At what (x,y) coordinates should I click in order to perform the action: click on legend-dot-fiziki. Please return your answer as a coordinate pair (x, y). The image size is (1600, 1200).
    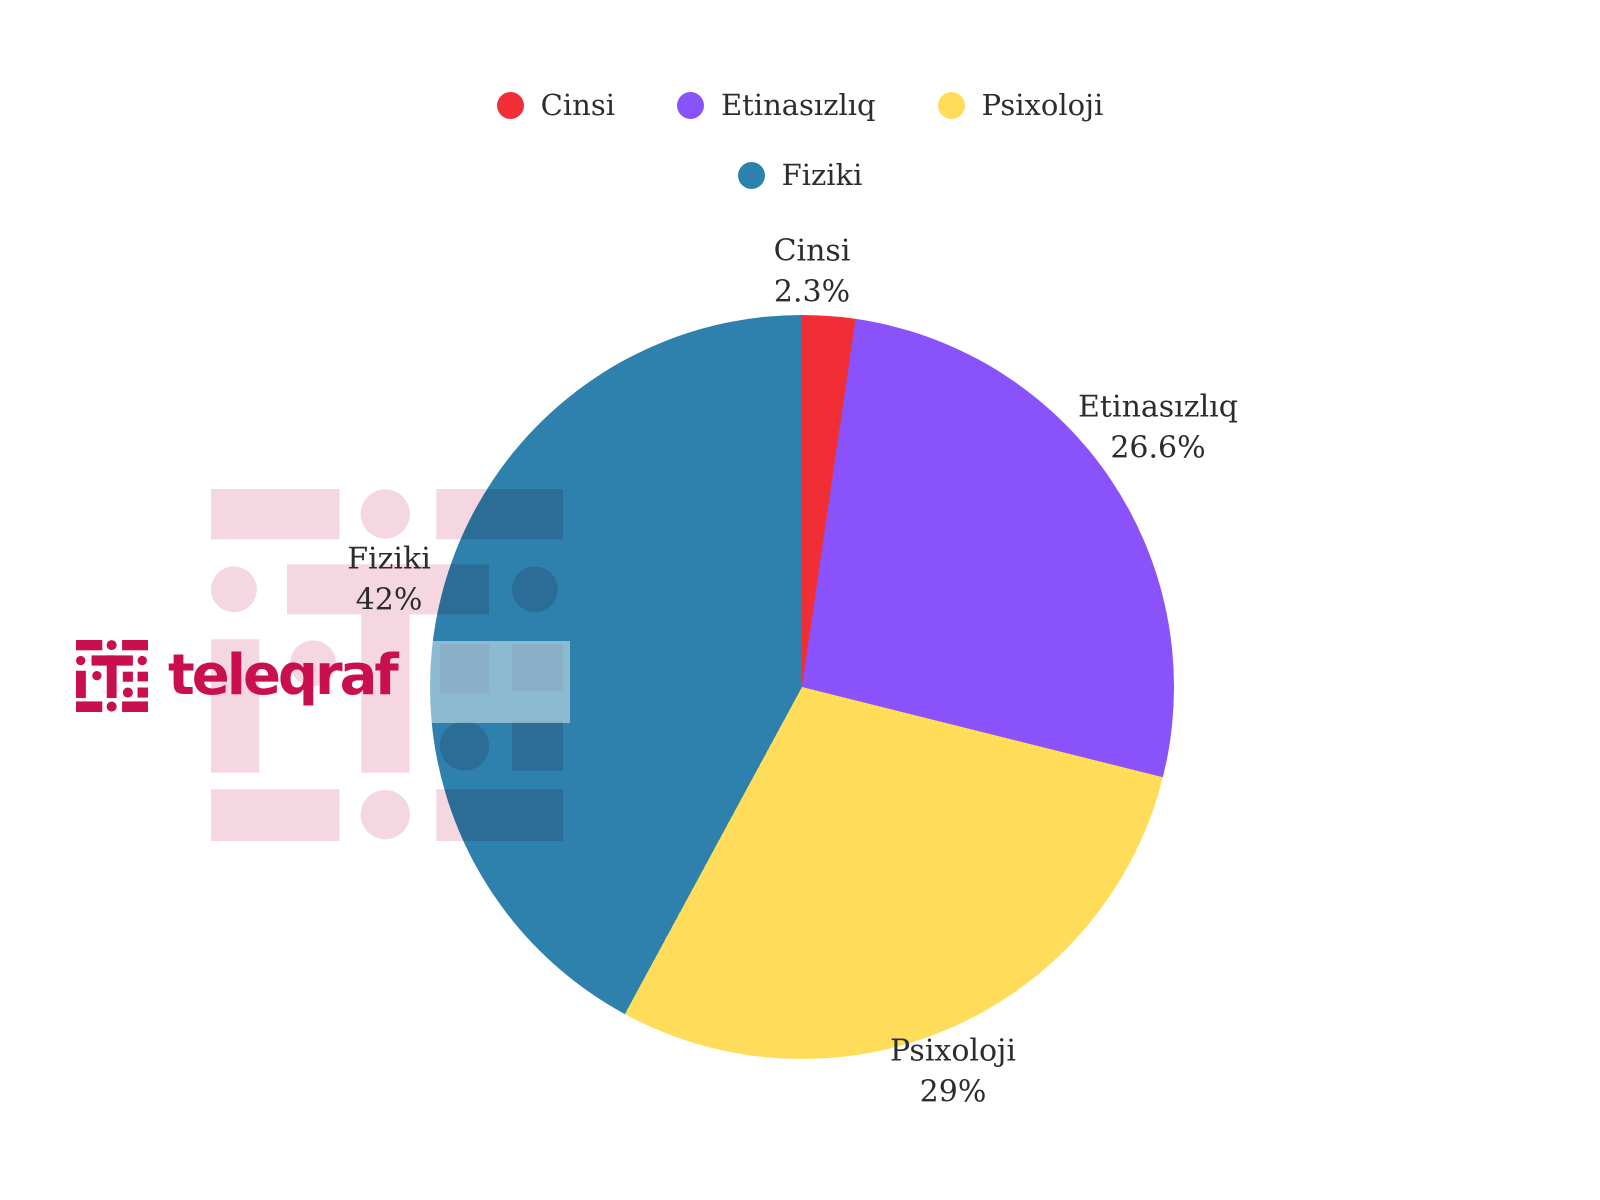
    Looking at the image, I should click on (751, 175).